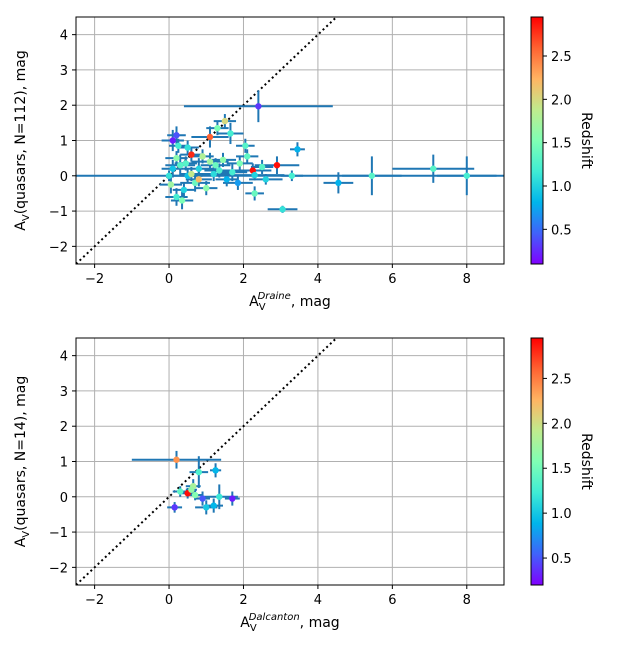 Image resolution: width=628 pixels, height=655 pixels. Describe the element at coordinates (203, 483) in the screenshot. I see `bottom-points` at that location.